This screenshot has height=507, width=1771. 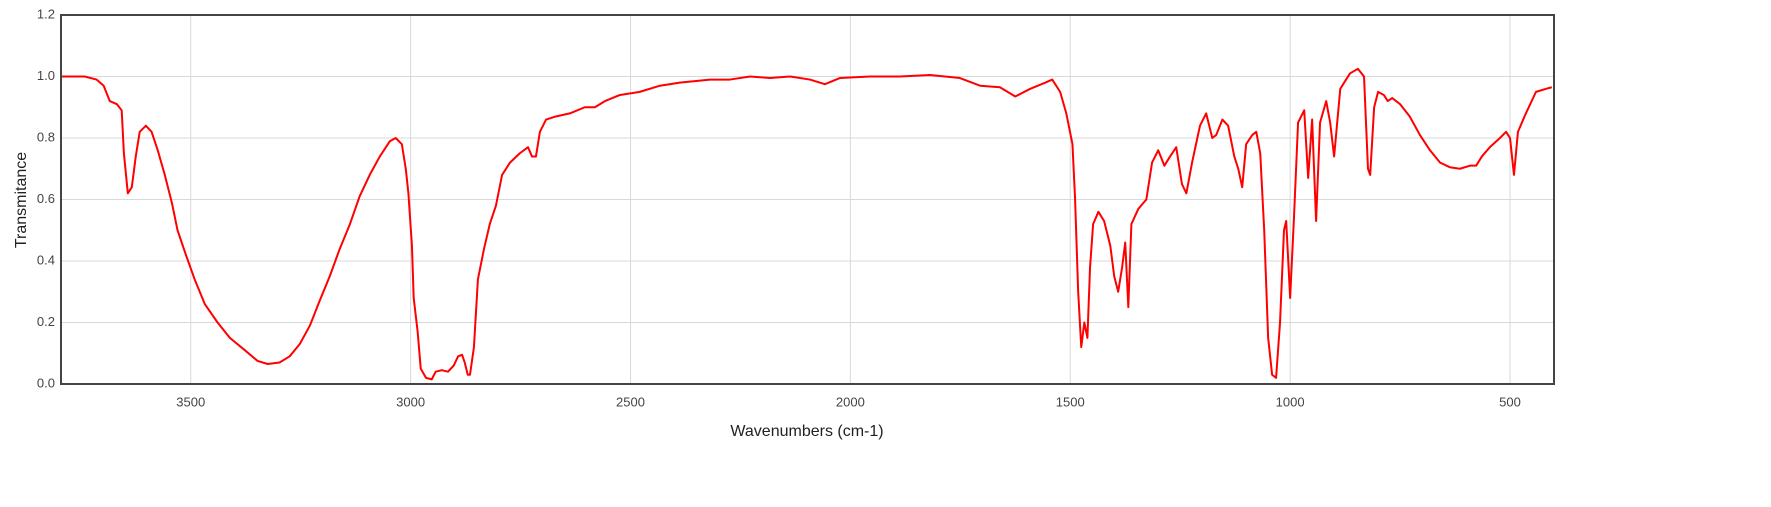 I want to click on x-tick-label: 3000, so click(x=410, y=401).